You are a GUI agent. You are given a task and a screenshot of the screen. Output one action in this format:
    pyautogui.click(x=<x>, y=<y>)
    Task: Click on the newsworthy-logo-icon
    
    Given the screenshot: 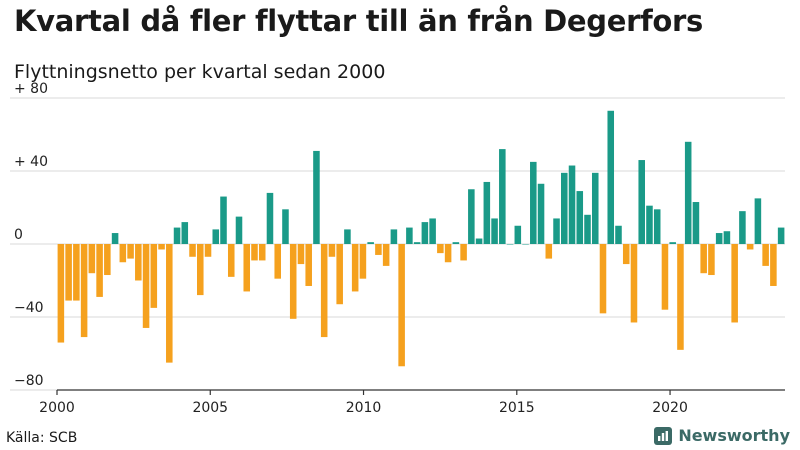 What is the action you would take?
    pyautogui.click(x=663, y=435)
    